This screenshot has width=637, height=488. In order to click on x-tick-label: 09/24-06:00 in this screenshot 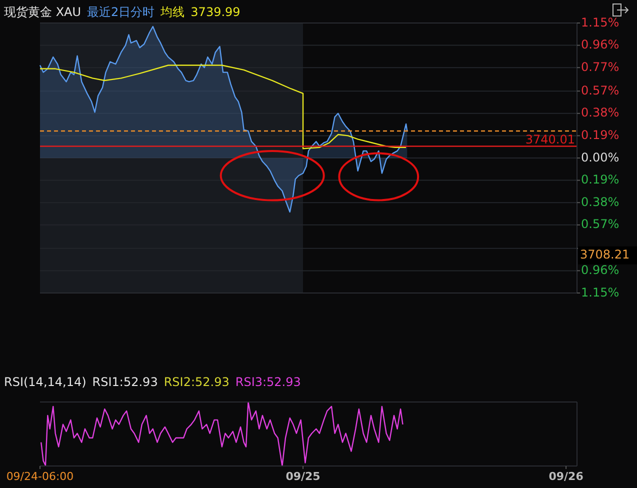, I will do `click(40, 476)`.